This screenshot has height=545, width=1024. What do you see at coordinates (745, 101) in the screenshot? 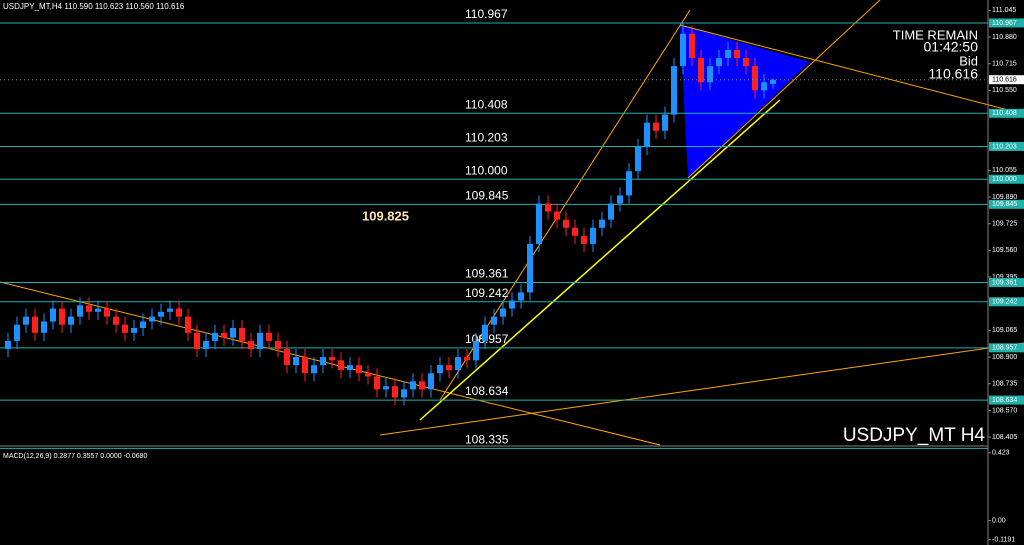
I see `triangle-pattern` at bounding box center [745, 101].